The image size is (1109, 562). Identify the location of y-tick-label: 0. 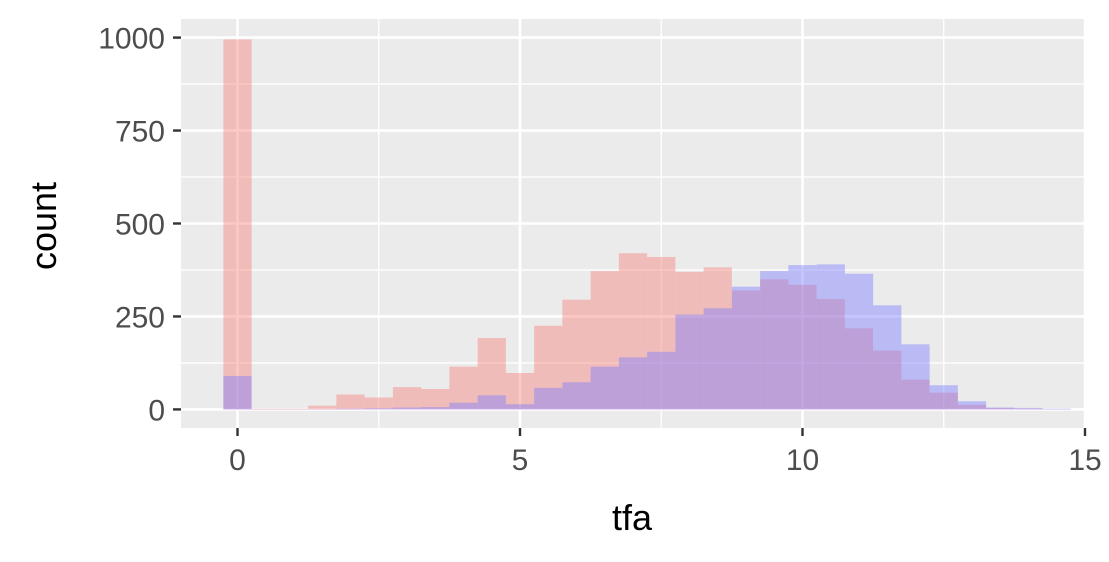
(156, 410).